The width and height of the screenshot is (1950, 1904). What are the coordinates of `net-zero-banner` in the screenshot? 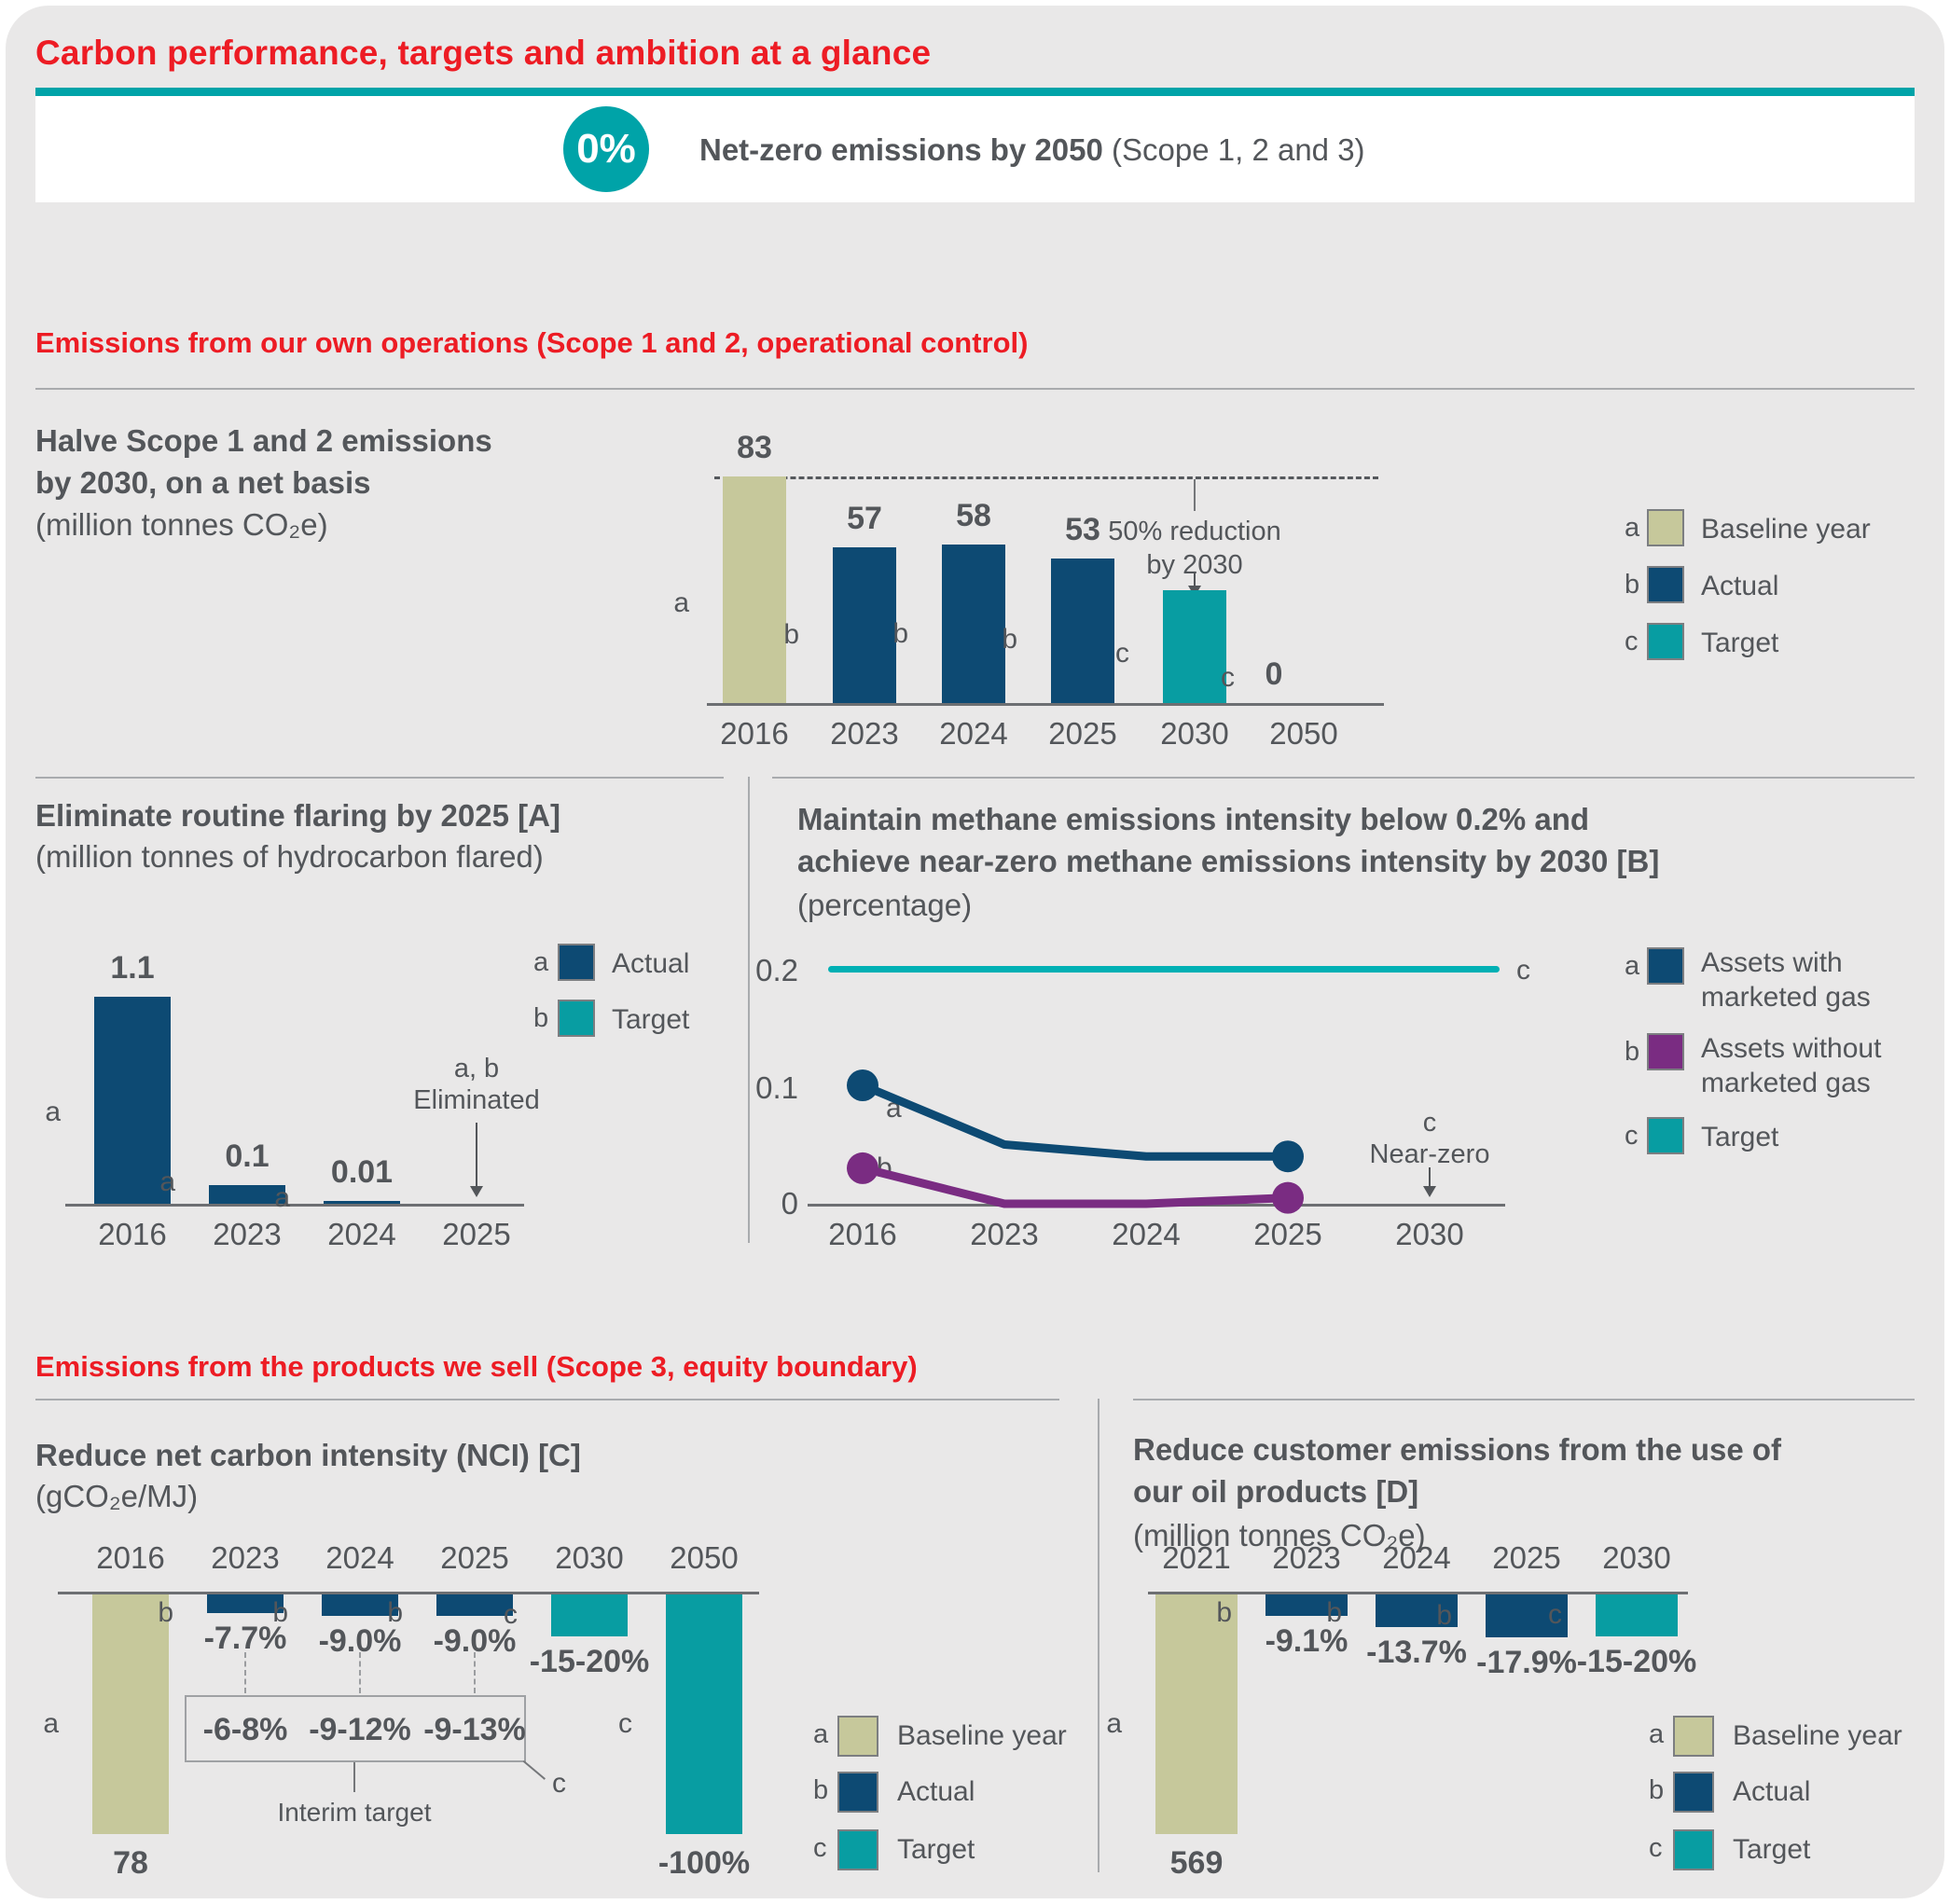 It's located at (975, 149).